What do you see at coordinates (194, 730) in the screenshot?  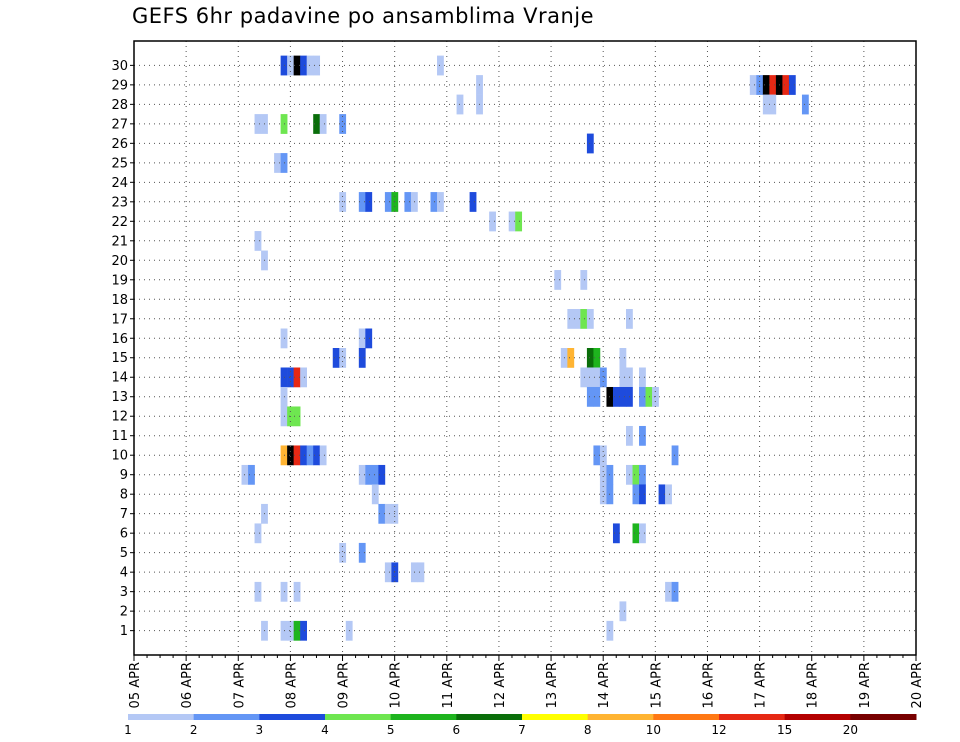 I see `colorbar-label: 2` at bounding box center [194, 730].